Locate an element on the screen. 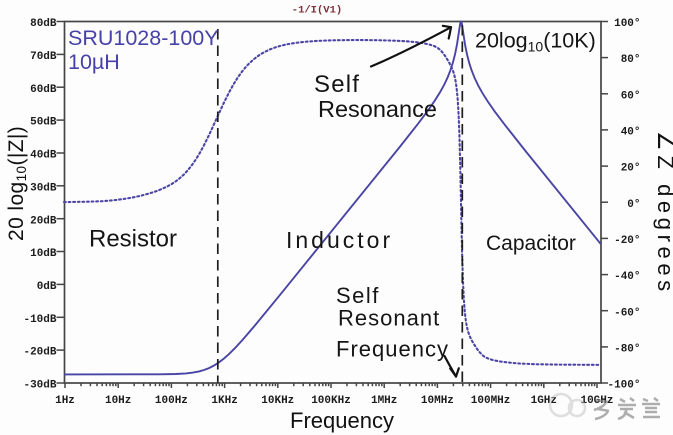 This screenshot has width=673, height=435. svg-text: 100° is located at coordinates (627, 24).